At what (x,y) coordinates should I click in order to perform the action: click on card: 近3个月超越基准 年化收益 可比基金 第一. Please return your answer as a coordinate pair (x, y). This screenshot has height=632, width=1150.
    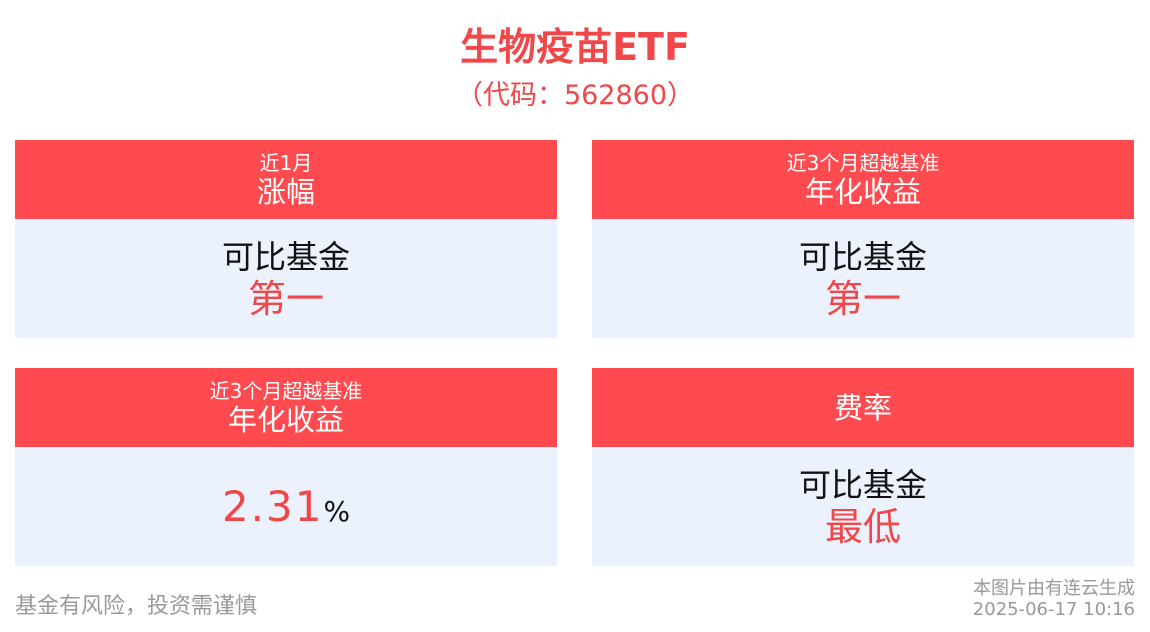
    Looking at the image, I should click on (863, 239).